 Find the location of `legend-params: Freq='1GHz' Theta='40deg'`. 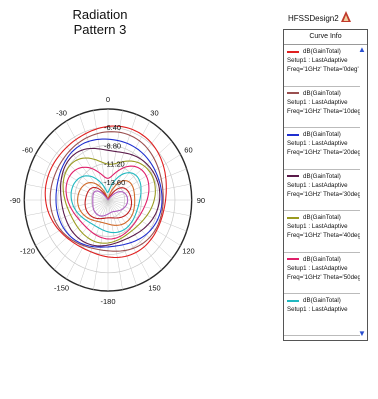

legend-params: Freq='1GHz' Theta='40deg' is located at coordinates (323, 235).